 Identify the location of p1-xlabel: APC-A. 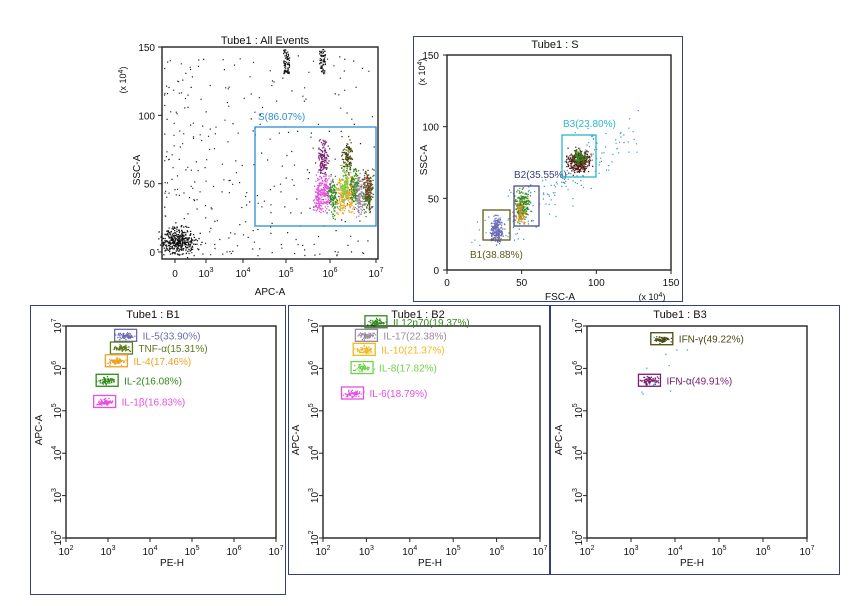
(270, 292).